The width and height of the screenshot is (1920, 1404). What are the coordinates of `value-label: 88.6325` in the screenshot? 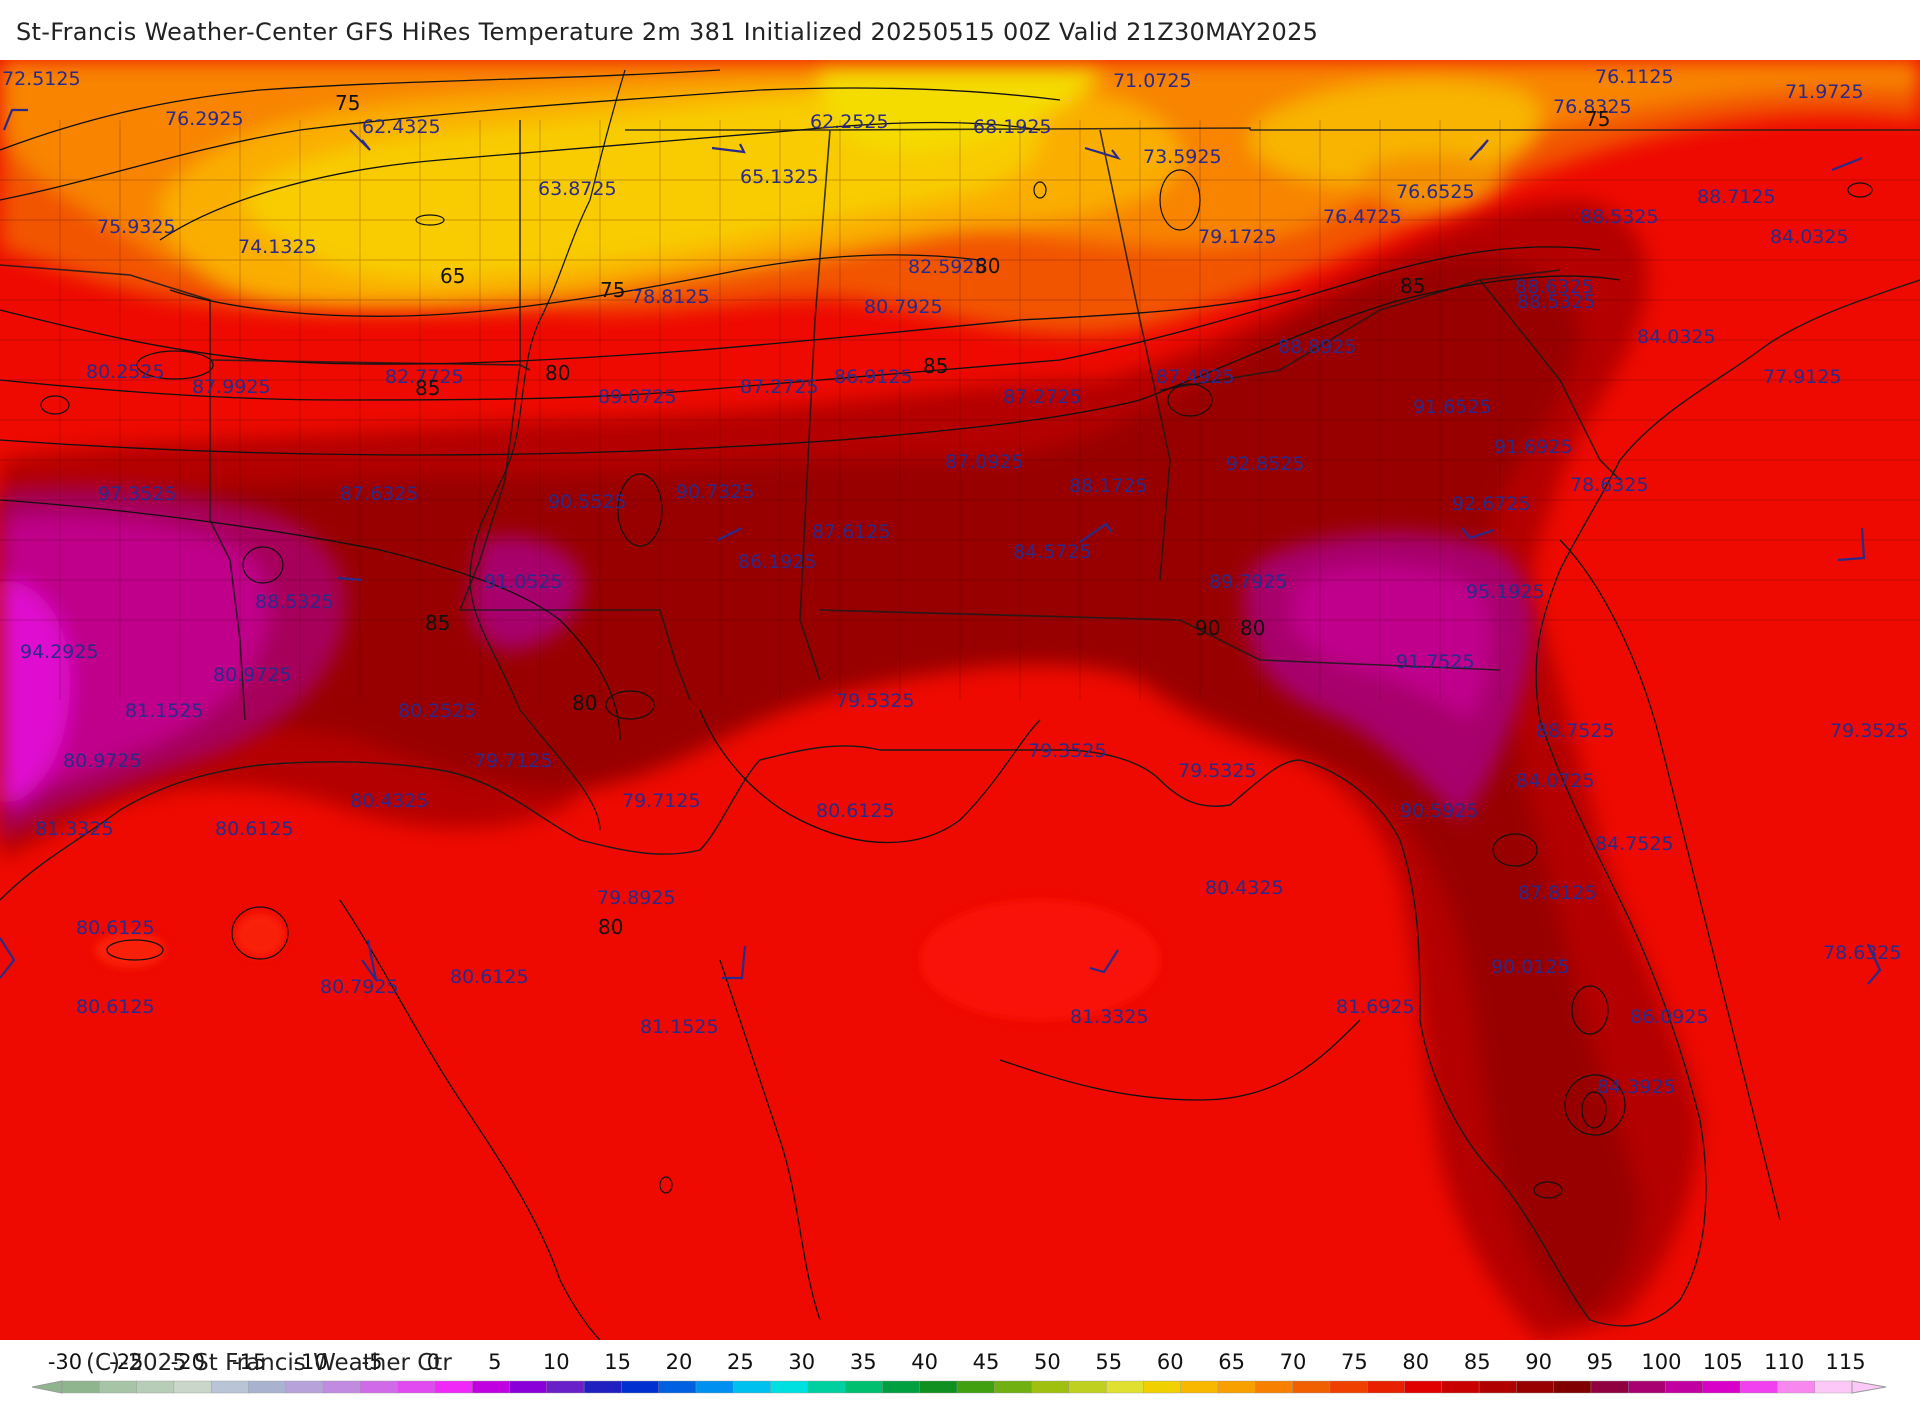 It's located at (1554, 287).